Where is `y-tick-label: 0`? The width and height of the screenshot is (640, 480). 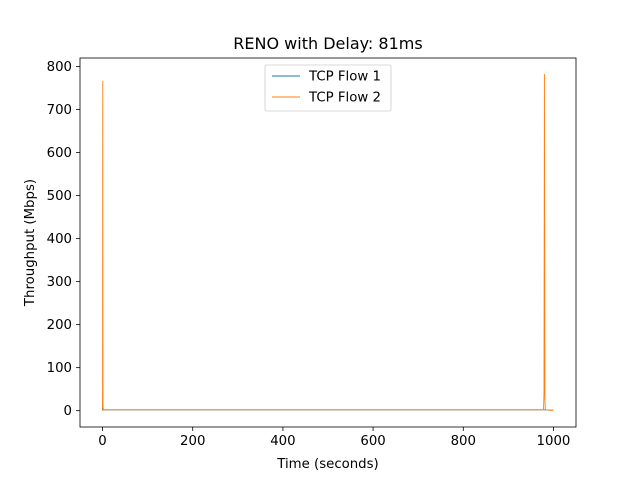 y-tick-label: 0 is located at coordinates (68, 411).